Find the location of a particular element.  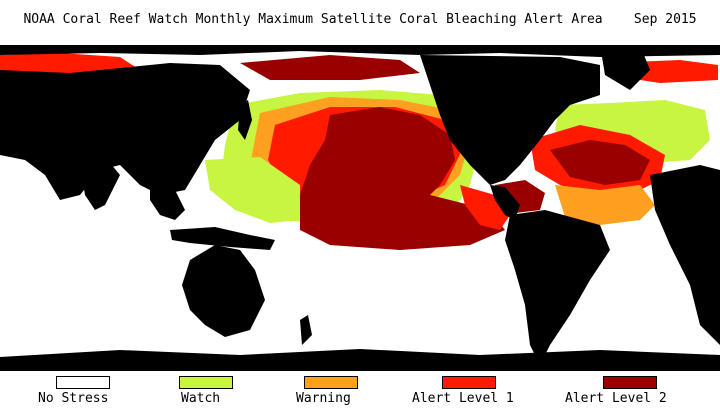

legend-label: No Stress is located at coordinates (73, 398).